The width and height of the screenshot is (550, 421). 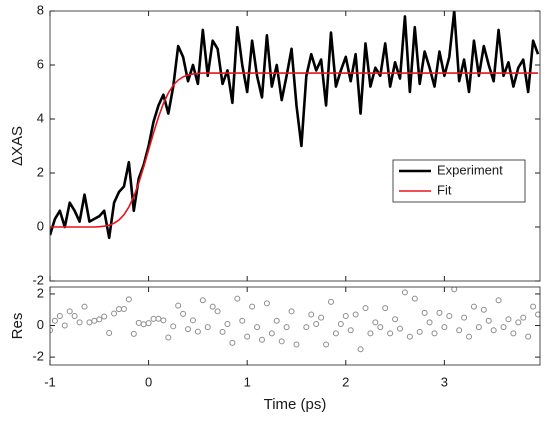 I want to click on x-axis-label: Time (ps), so click(x=295, y=404).